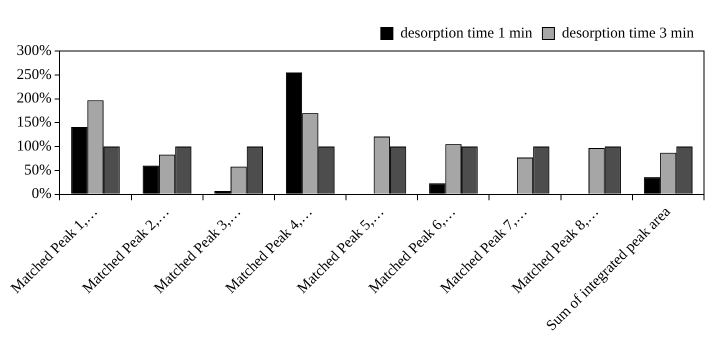 This screenshot has width=716, height=346. What do you see at coordinates (38, 170) in the screenshot?
I see `y-tick-label: 50%` at bounding box center [38, 170].